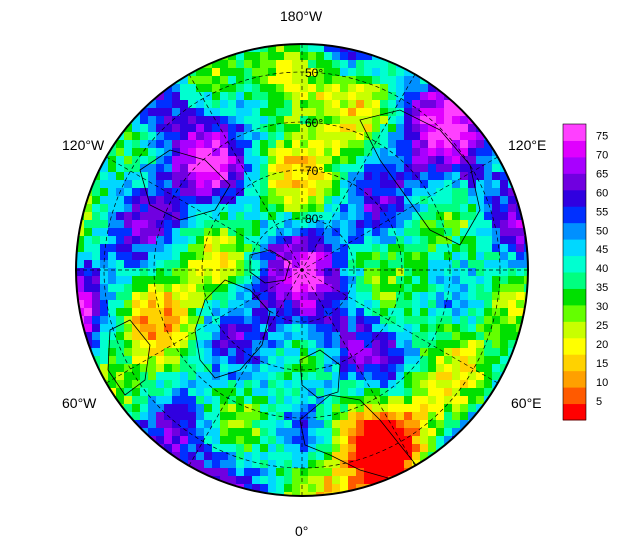 This screenshot has height=552, width=625. I want to click on lon-label-120w: 120°W, so click(83, 145).